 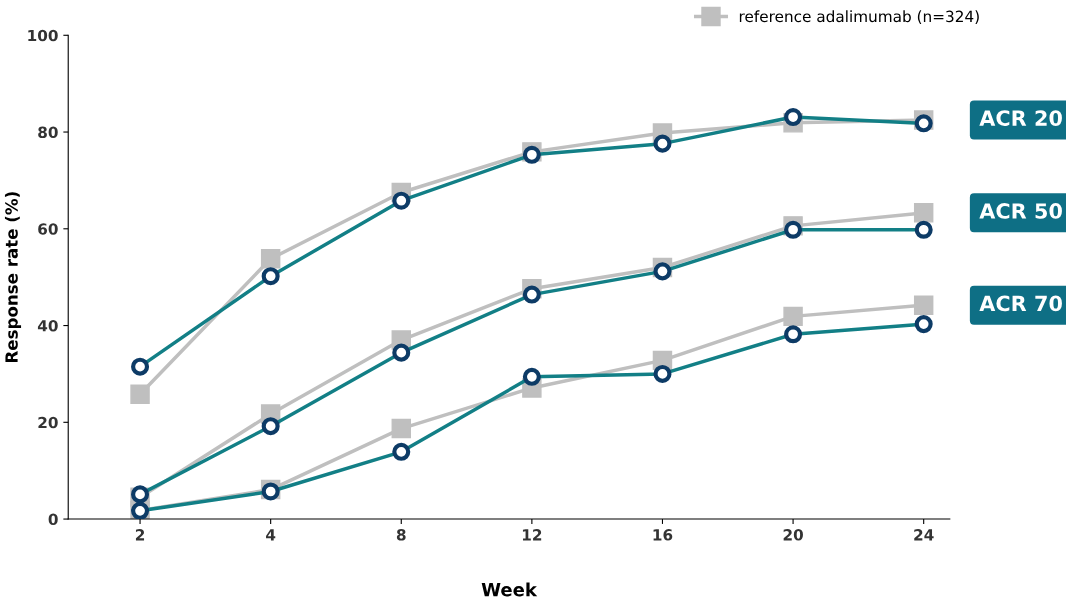 What do you see at coordinates (48, 229) in the screenshot?
I see `y-tick-label: 60` at bounding box center [48, 229].